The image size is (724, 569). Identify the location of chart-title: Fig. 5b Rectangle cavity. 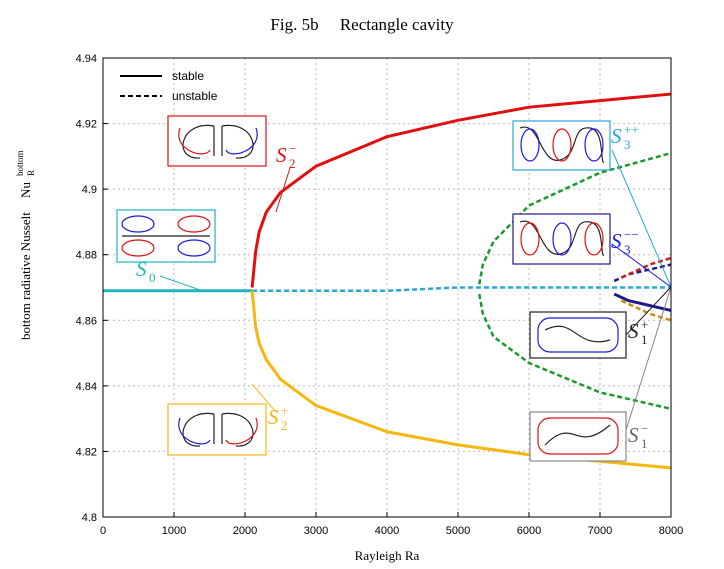
(362, 24).